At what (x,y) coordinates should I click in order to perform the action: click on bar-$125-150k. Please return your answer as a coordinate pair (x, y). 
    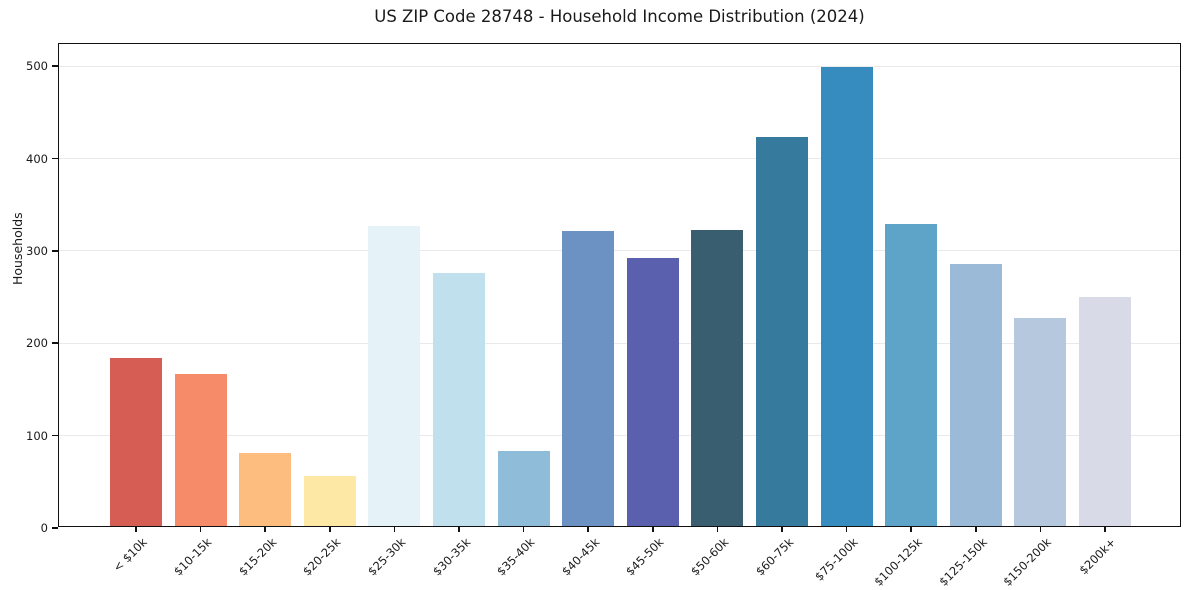
    Looking at the image, I should click on (975, 394).